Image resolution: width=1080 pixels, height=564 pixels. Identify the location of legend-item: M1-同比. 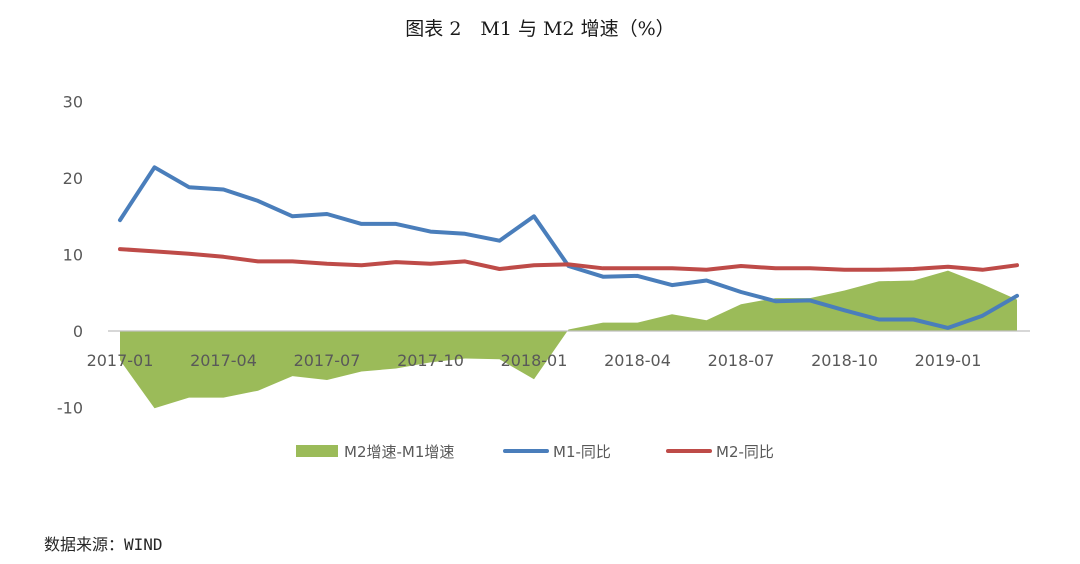
(557, 452).